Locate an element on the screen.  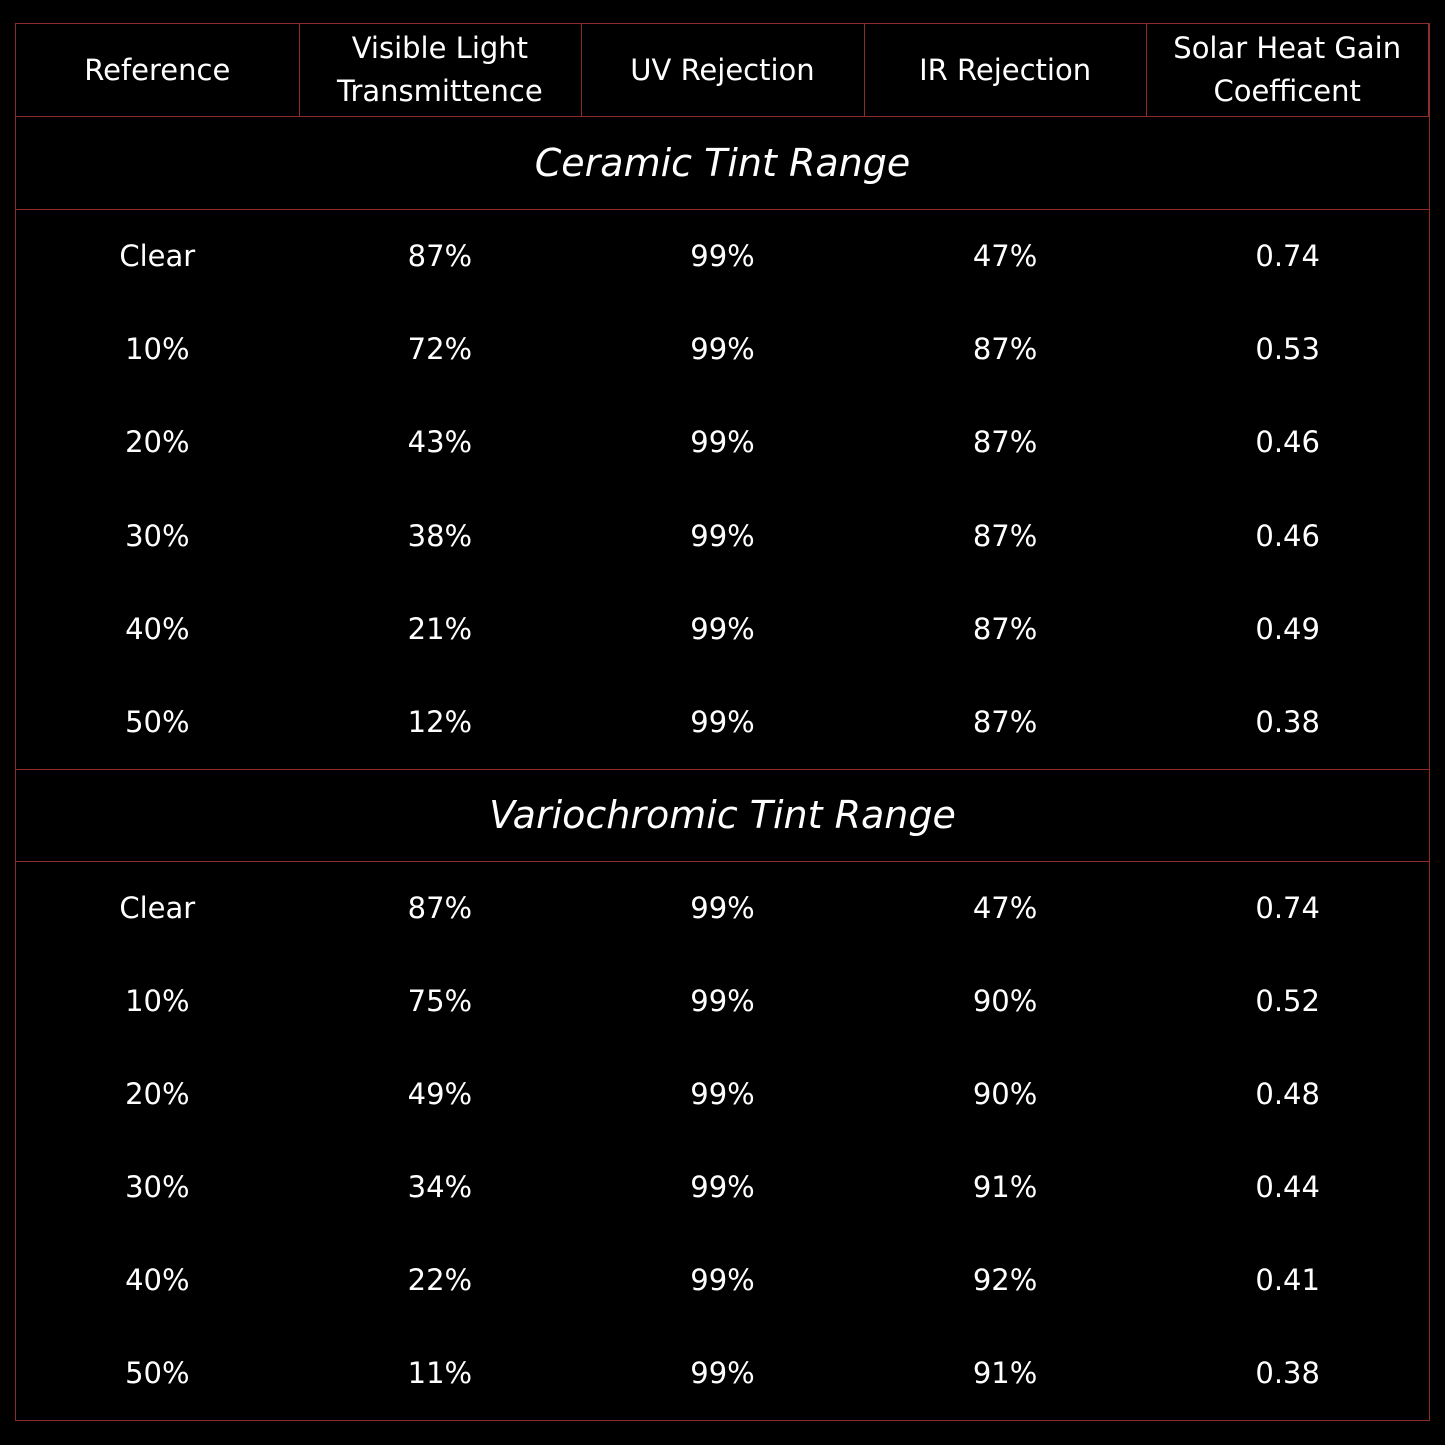
header-cell: IR Rejection is located at coordinates (1005, 71).